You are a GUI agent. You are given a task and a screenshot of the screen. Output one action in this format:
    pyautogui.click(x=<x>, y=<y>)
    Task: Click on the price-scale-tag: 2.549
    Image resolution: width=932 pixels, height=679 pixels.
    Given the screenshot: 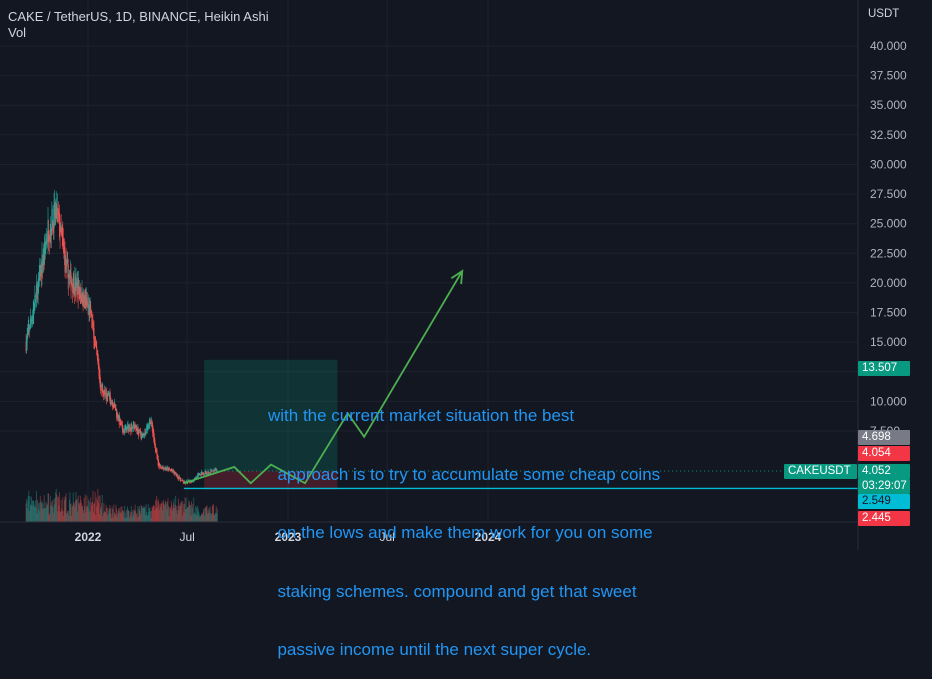 What is the action you would take?
    pyautogui.click(x=884, y=501)
    